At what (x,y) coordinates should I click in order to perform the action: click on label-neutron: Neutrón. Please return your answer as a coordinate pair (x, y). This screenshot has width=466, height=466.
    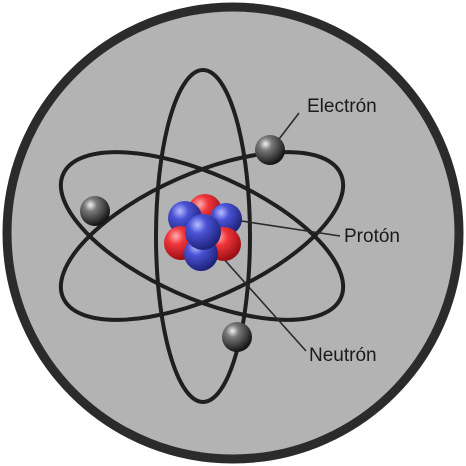
    Looking at the image, I should click on (343, 355).